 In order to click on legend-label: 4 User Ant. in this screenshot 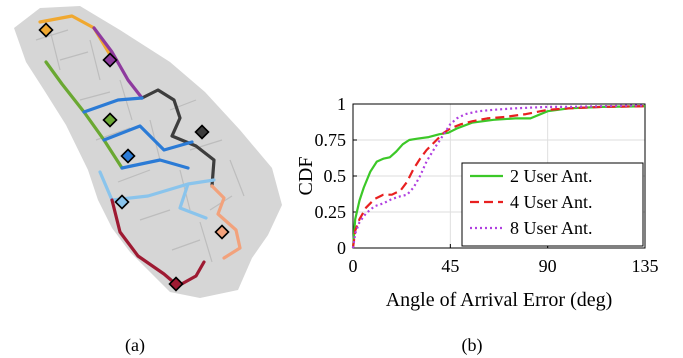, I will do `click(551, 202)`.